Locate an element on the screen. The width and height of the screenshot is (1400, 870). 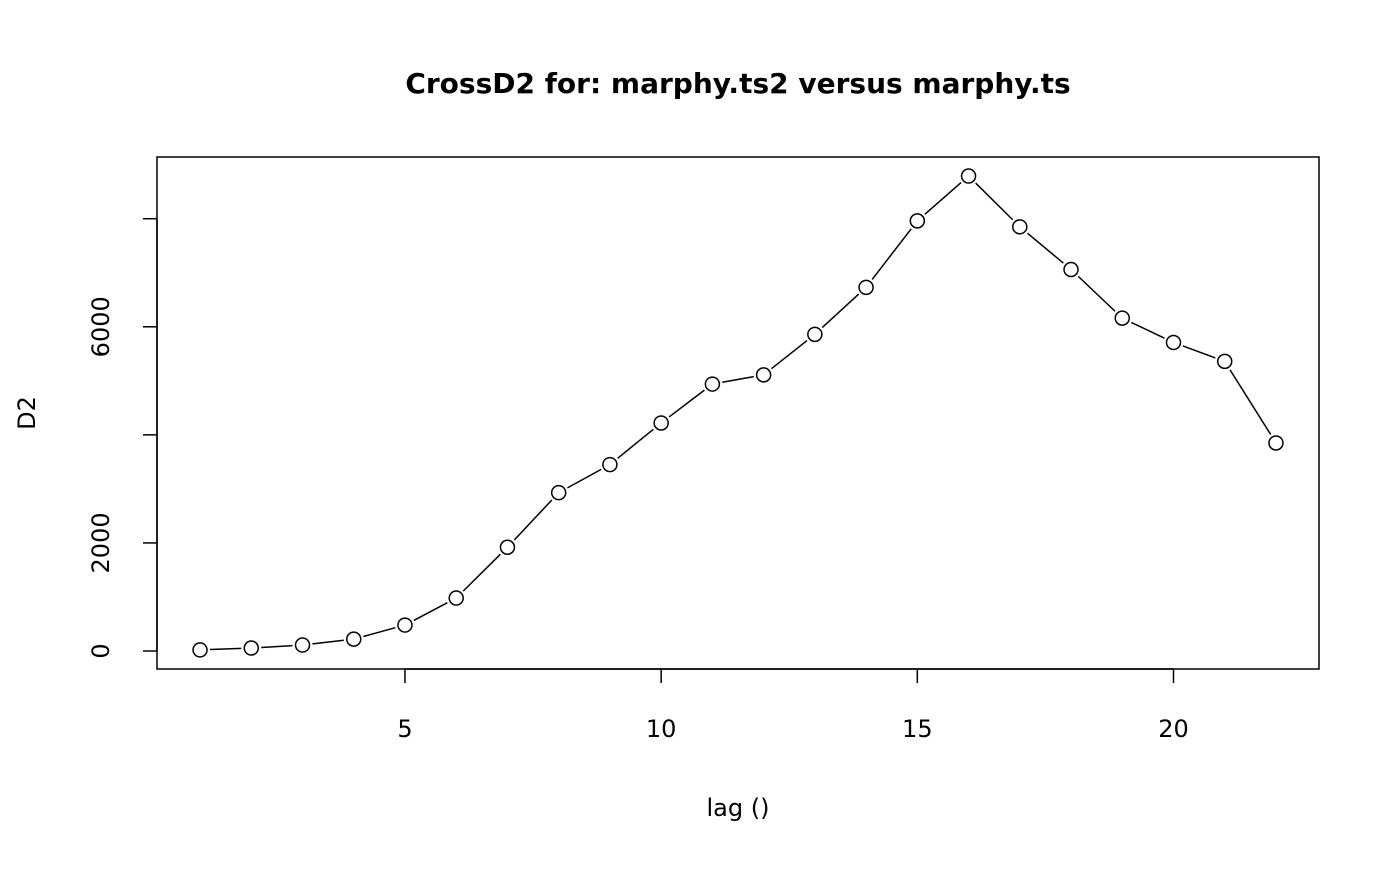
y-tick-label: 0 is located at coordinates (101, 650).